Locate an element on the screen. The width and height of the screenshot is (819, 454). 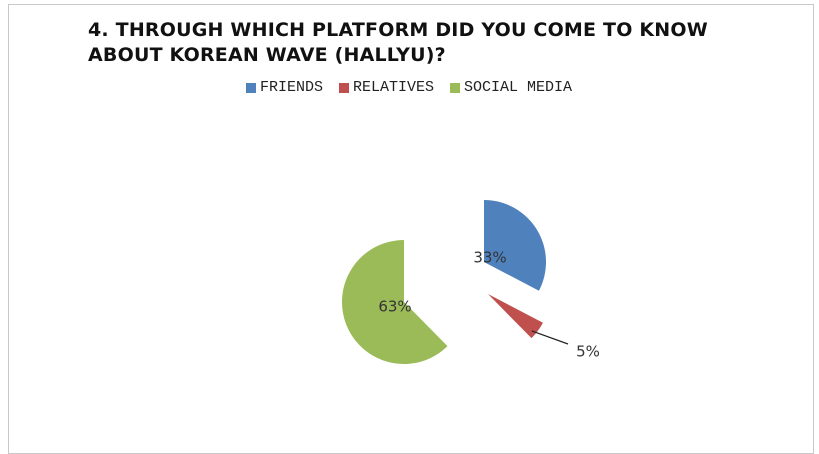
legend-swatch-friends is located at coordinates (251, 87).